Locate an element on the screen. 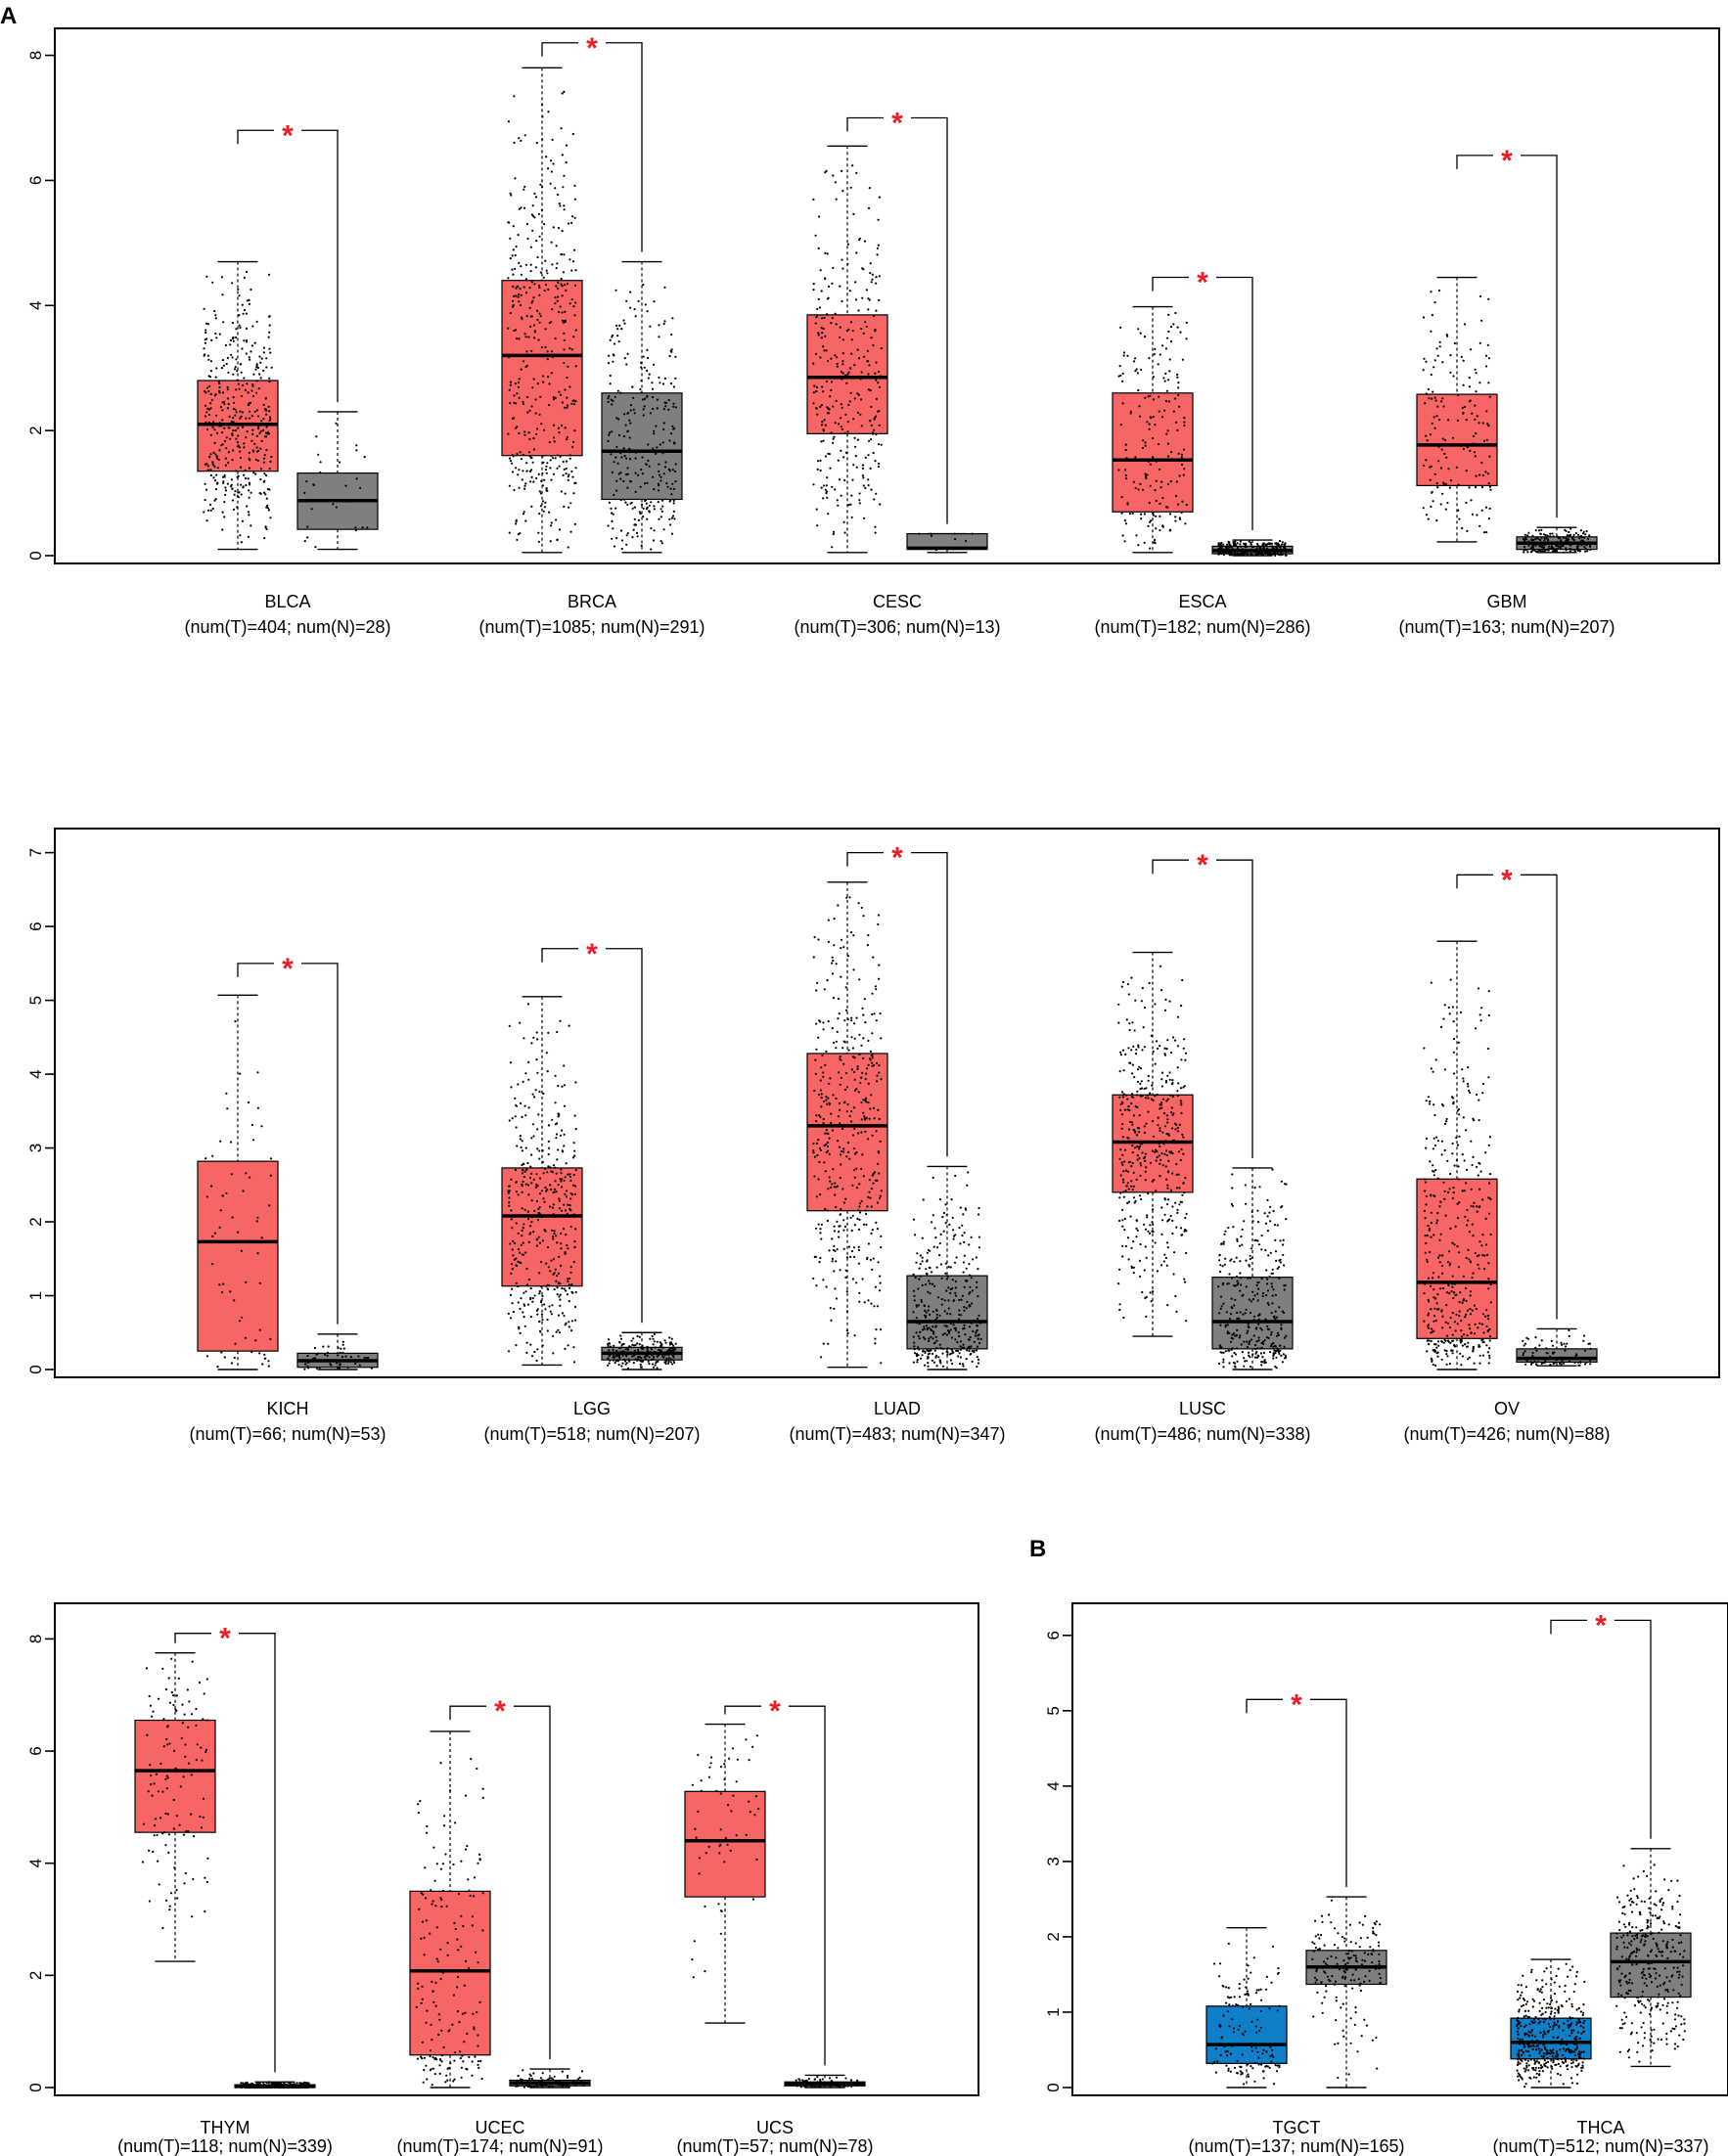 The height and width of the screenshot is (2156, 1728). y-tick-label: 6 is located at coordinates (35, 180).